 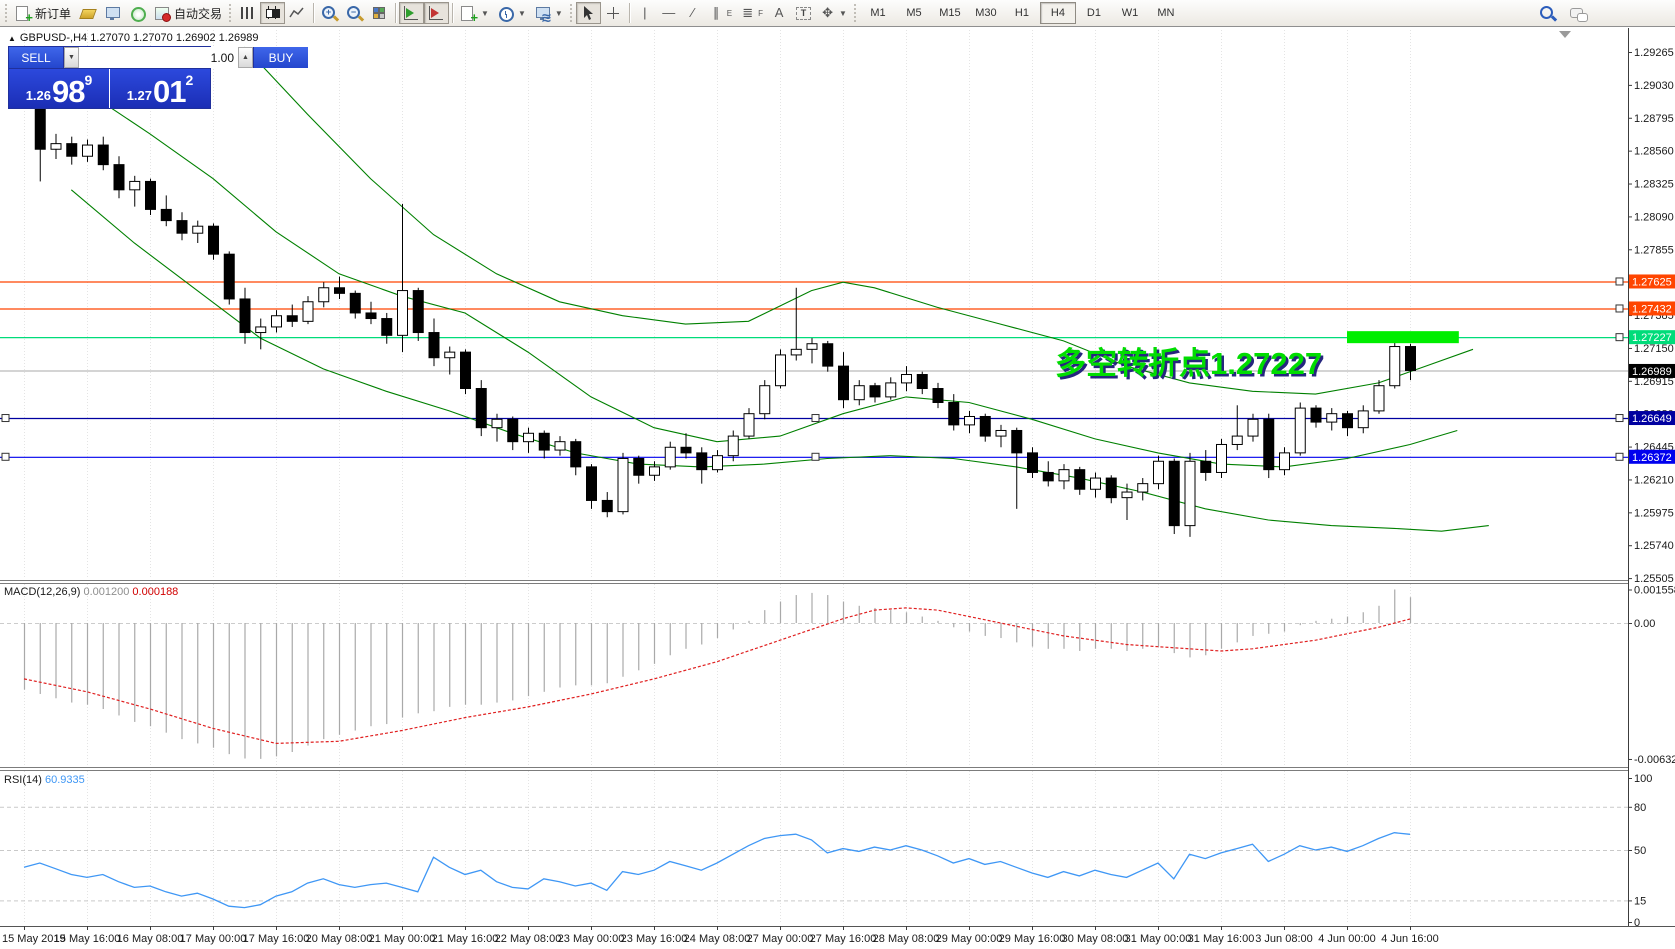 I want to click on sell-price-box: 1.26 98 9, so click(x=59, y=88).